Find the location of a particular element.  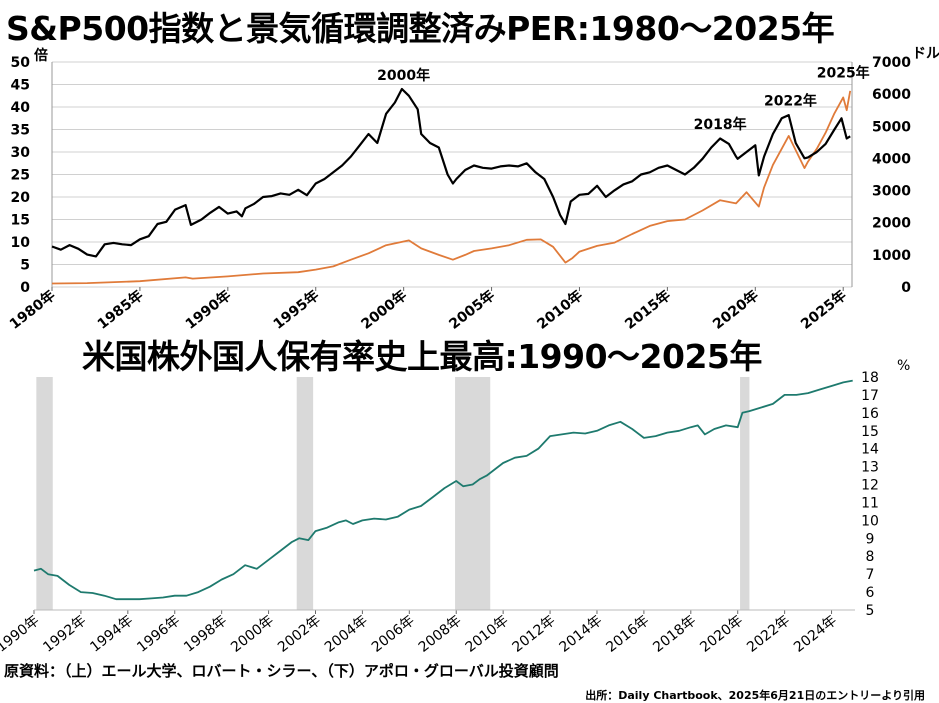

left-tick-label: 10 is located at coordinates (21, 243).